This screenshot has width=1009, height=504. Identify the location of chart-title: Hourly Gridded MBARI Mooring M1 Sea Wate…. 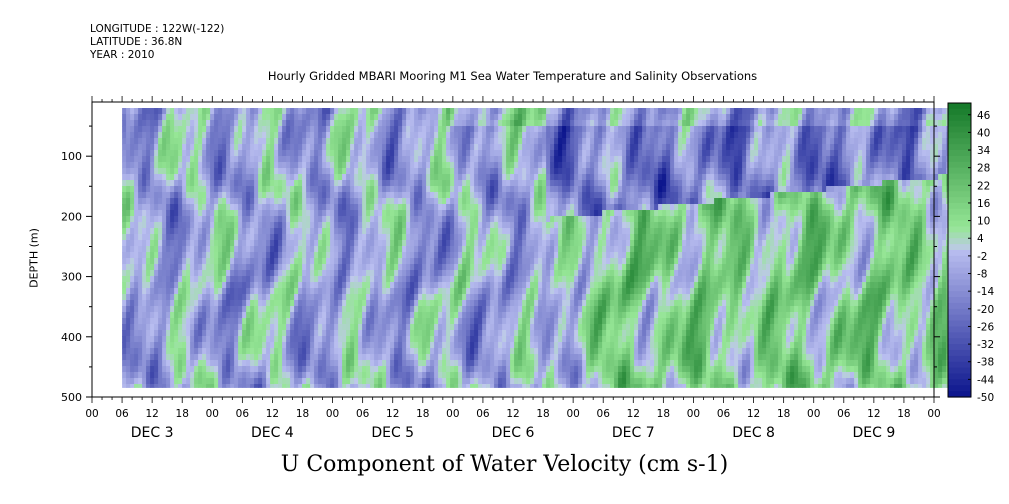
(512, 76).